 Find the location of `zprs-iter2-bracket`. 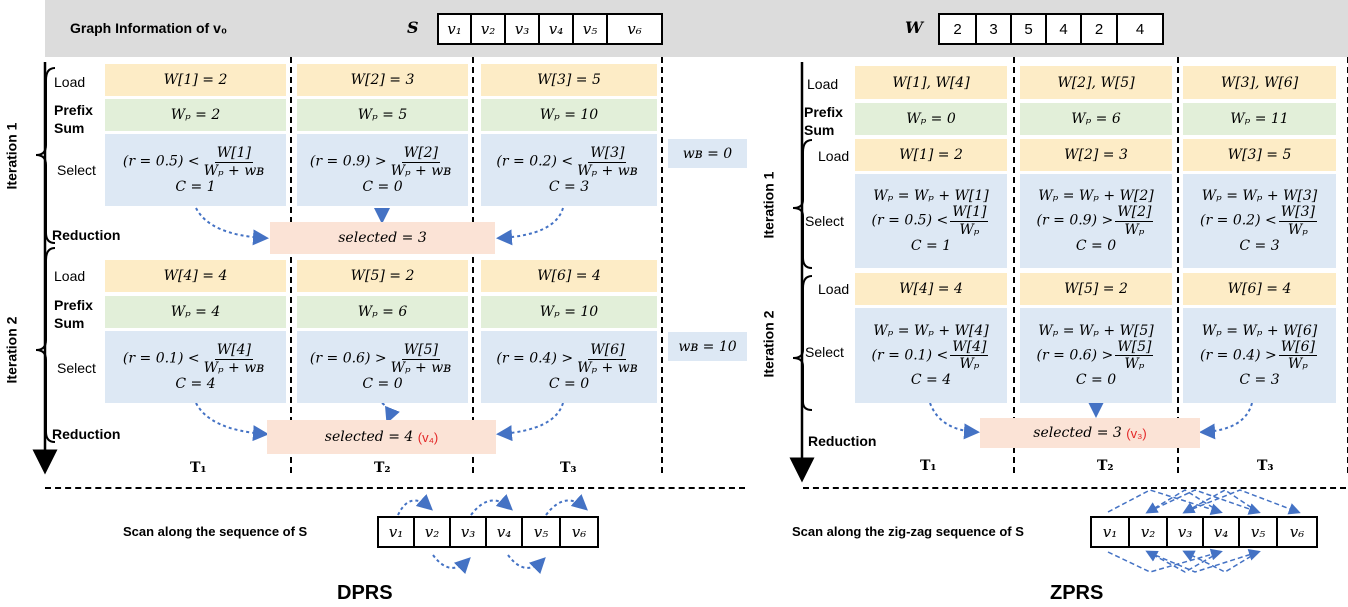

zprs-iter2-bracket is located at coordinates (802, 343).